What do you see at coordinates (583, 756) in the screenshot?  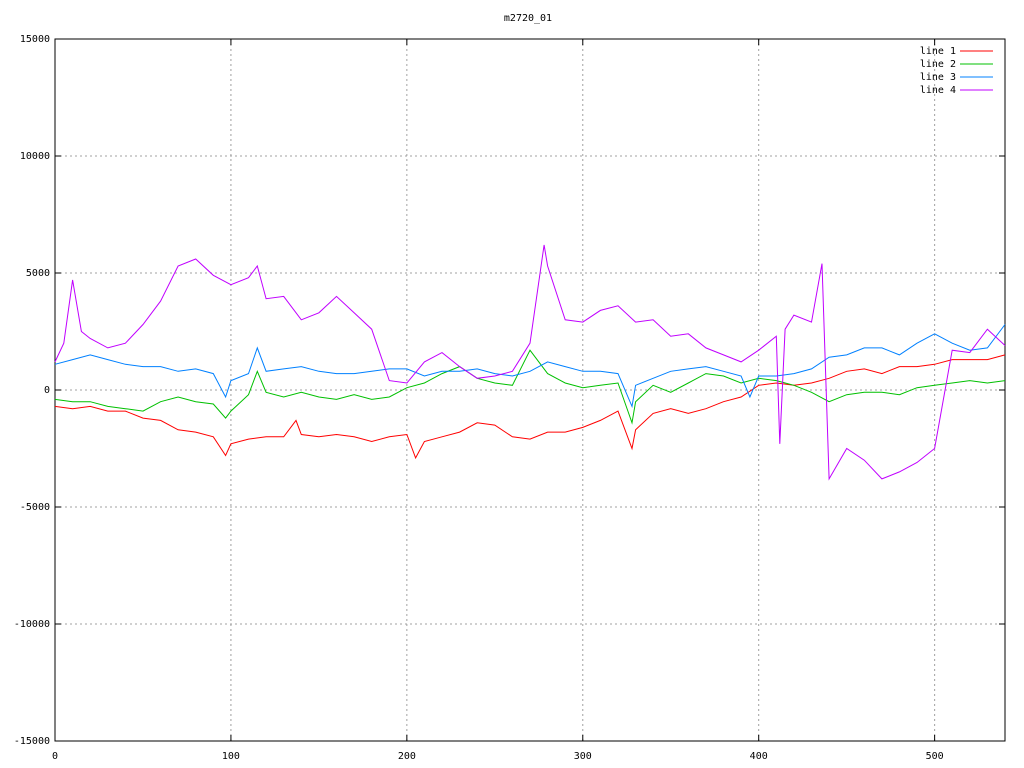 I see `x-tick-label: 300` at bounding box center [583, 756].